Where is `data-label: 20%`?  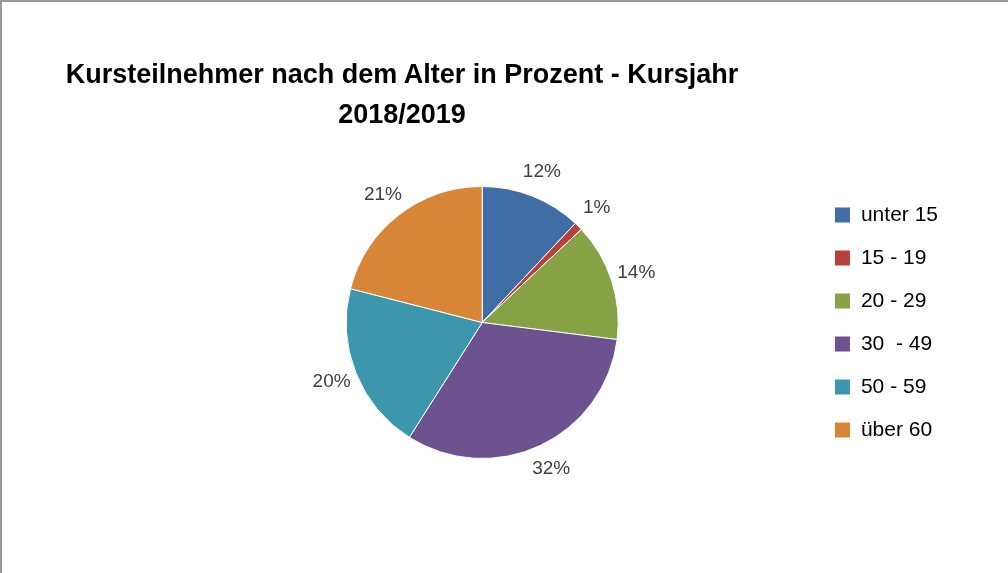 data-label: 20% is located at coordinates (331, 381).